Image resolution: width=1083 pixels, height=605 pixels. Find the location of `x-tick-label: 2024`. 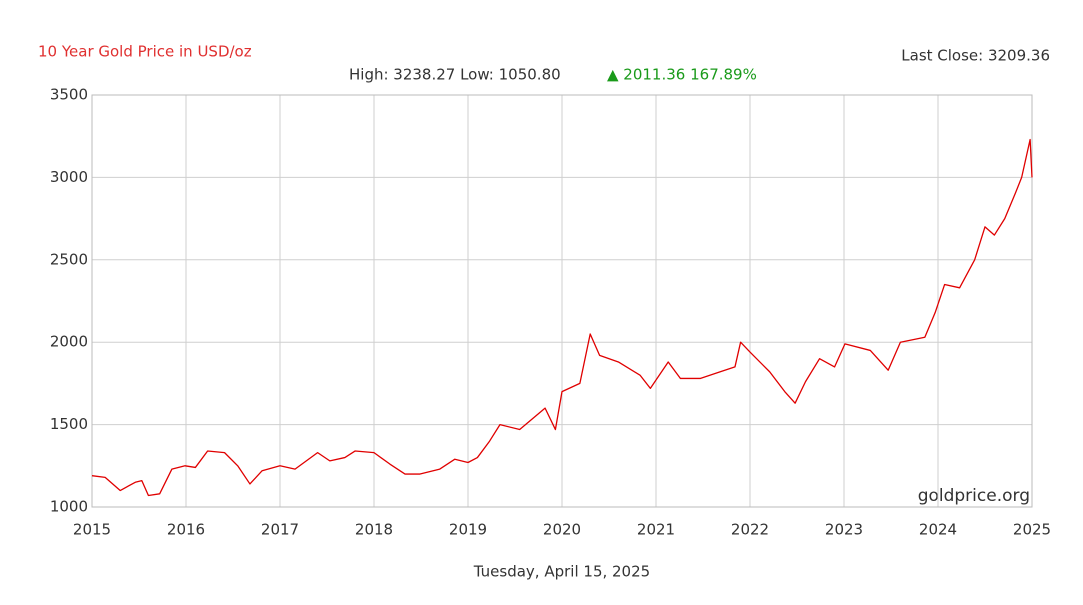

x-tick-label: 2024 is located at coordinates (938, 530).